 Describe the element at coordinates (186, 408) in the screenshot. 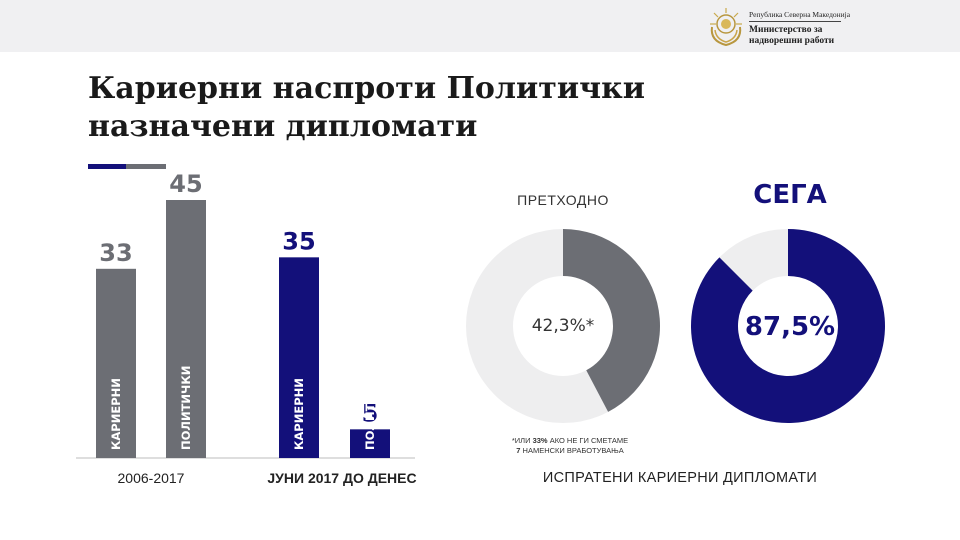

I see `bar-category-0-1: ПОЛИТИЧКИ` at that location.